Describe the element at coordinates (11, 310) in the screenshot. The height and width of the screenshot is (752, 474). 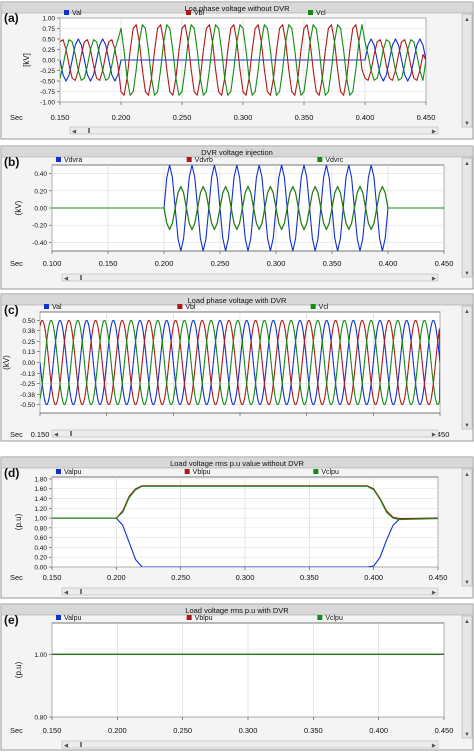
I see `panel-letter: (c)` at that location.